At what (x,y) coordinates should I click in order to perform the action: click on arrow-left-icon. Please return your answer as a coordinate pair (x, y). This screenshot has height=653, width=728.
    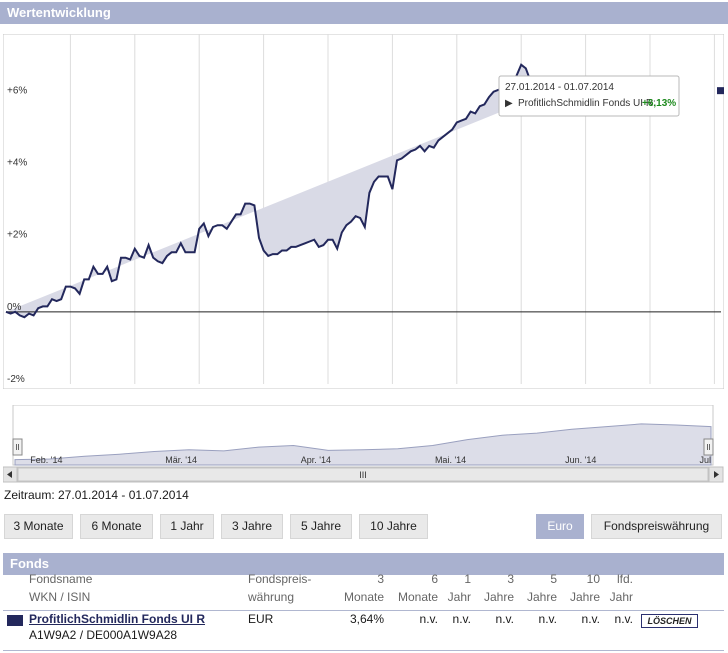
    Looking at the image, I should click on (9, 474).